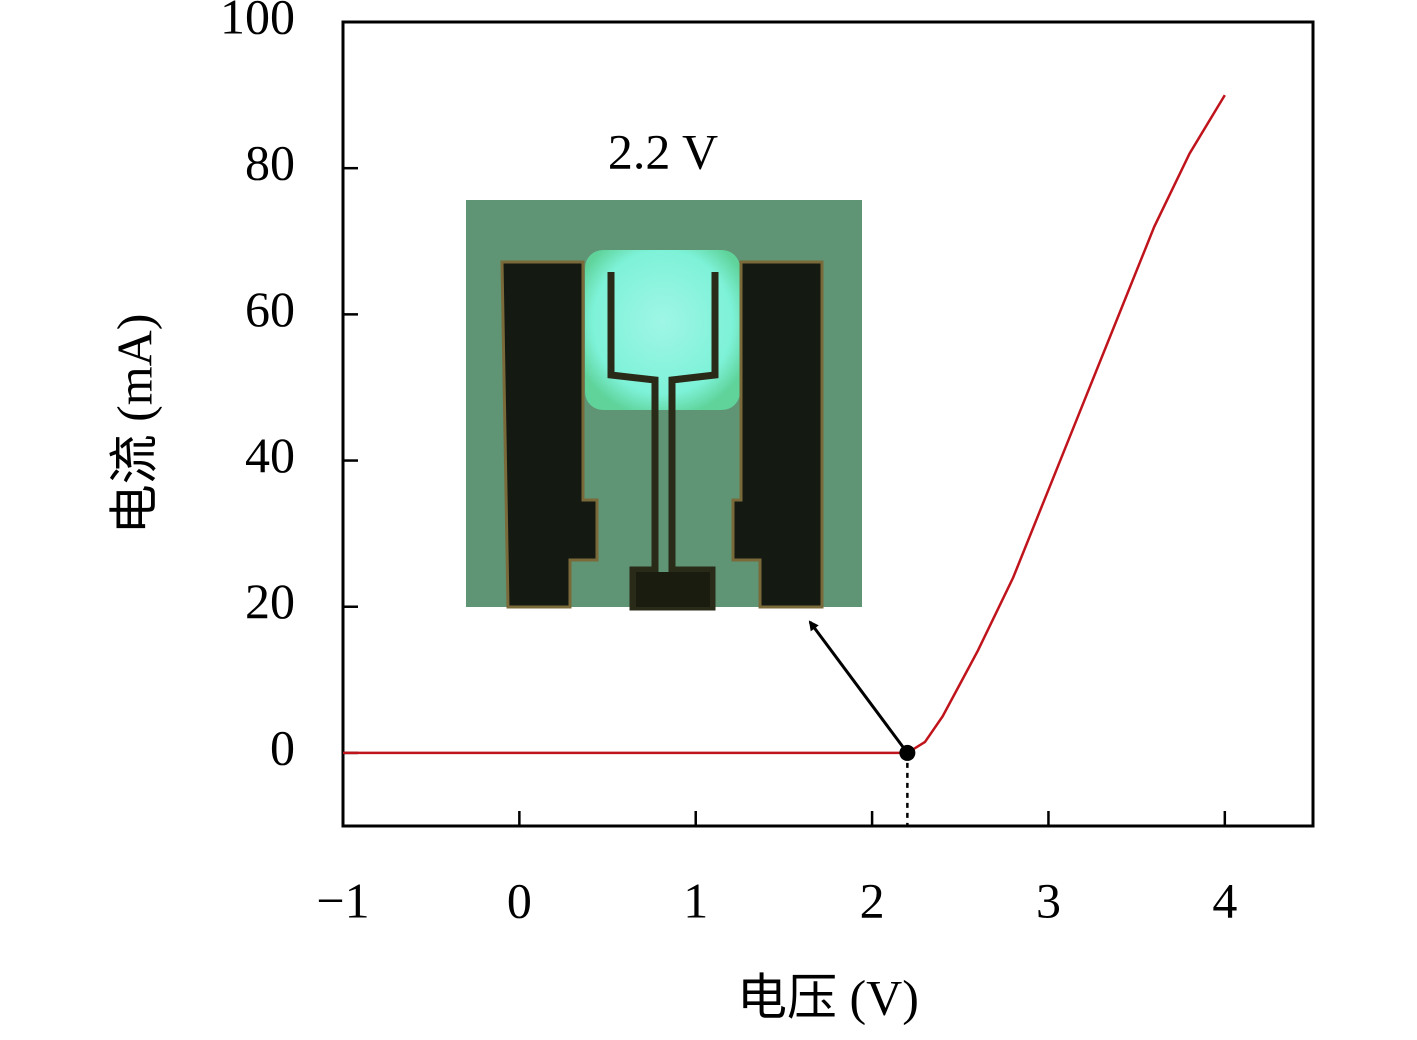  What do you see at coordinates (270, 163) in the screenshot?
I see `y-tick-label: 80` at bounding box center [270, 163].